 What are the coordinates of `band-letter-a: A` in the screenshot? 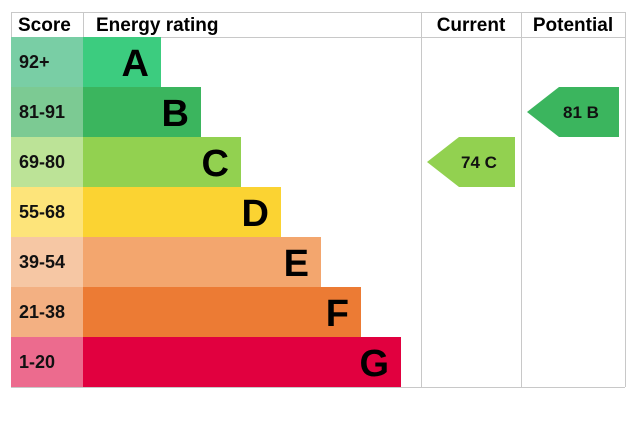 It's located at (135, 64).